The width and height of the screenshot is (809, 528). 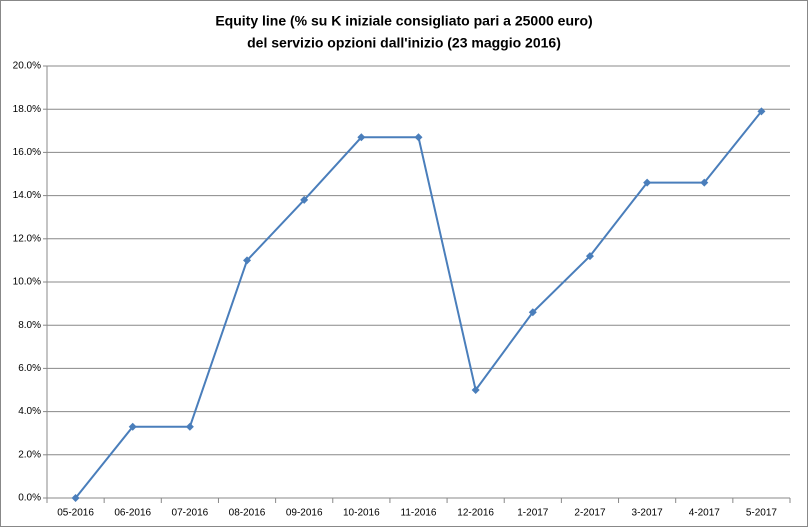 What do you see at coordinates (29, 368) in the screenshot?
I see `y-tick-label: 6.0%` at bounding box center [29, 368].